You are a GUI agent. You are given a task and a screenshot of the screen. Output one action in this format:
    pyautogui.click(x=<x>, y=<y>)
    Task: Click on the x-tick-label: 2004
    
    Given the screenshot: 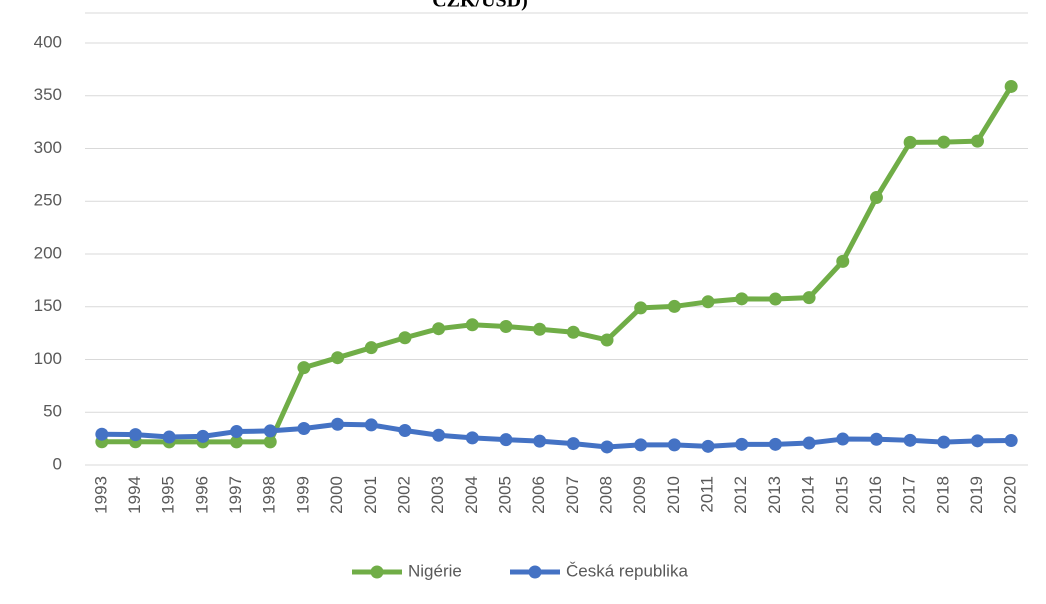 What is the action you would take?
    pyautogui.click(x=471, y=495)
    